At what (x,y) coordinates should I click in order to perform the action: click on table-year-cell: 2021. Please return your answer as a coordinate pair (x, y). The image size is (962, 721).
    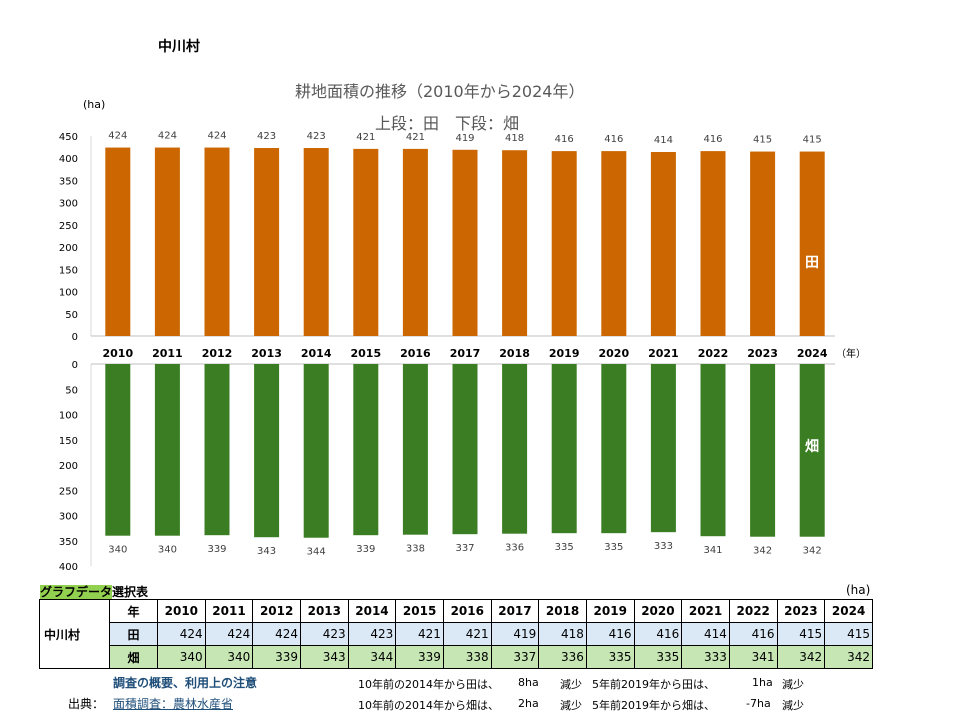
    Looking at the image, I should click on (705, 611).